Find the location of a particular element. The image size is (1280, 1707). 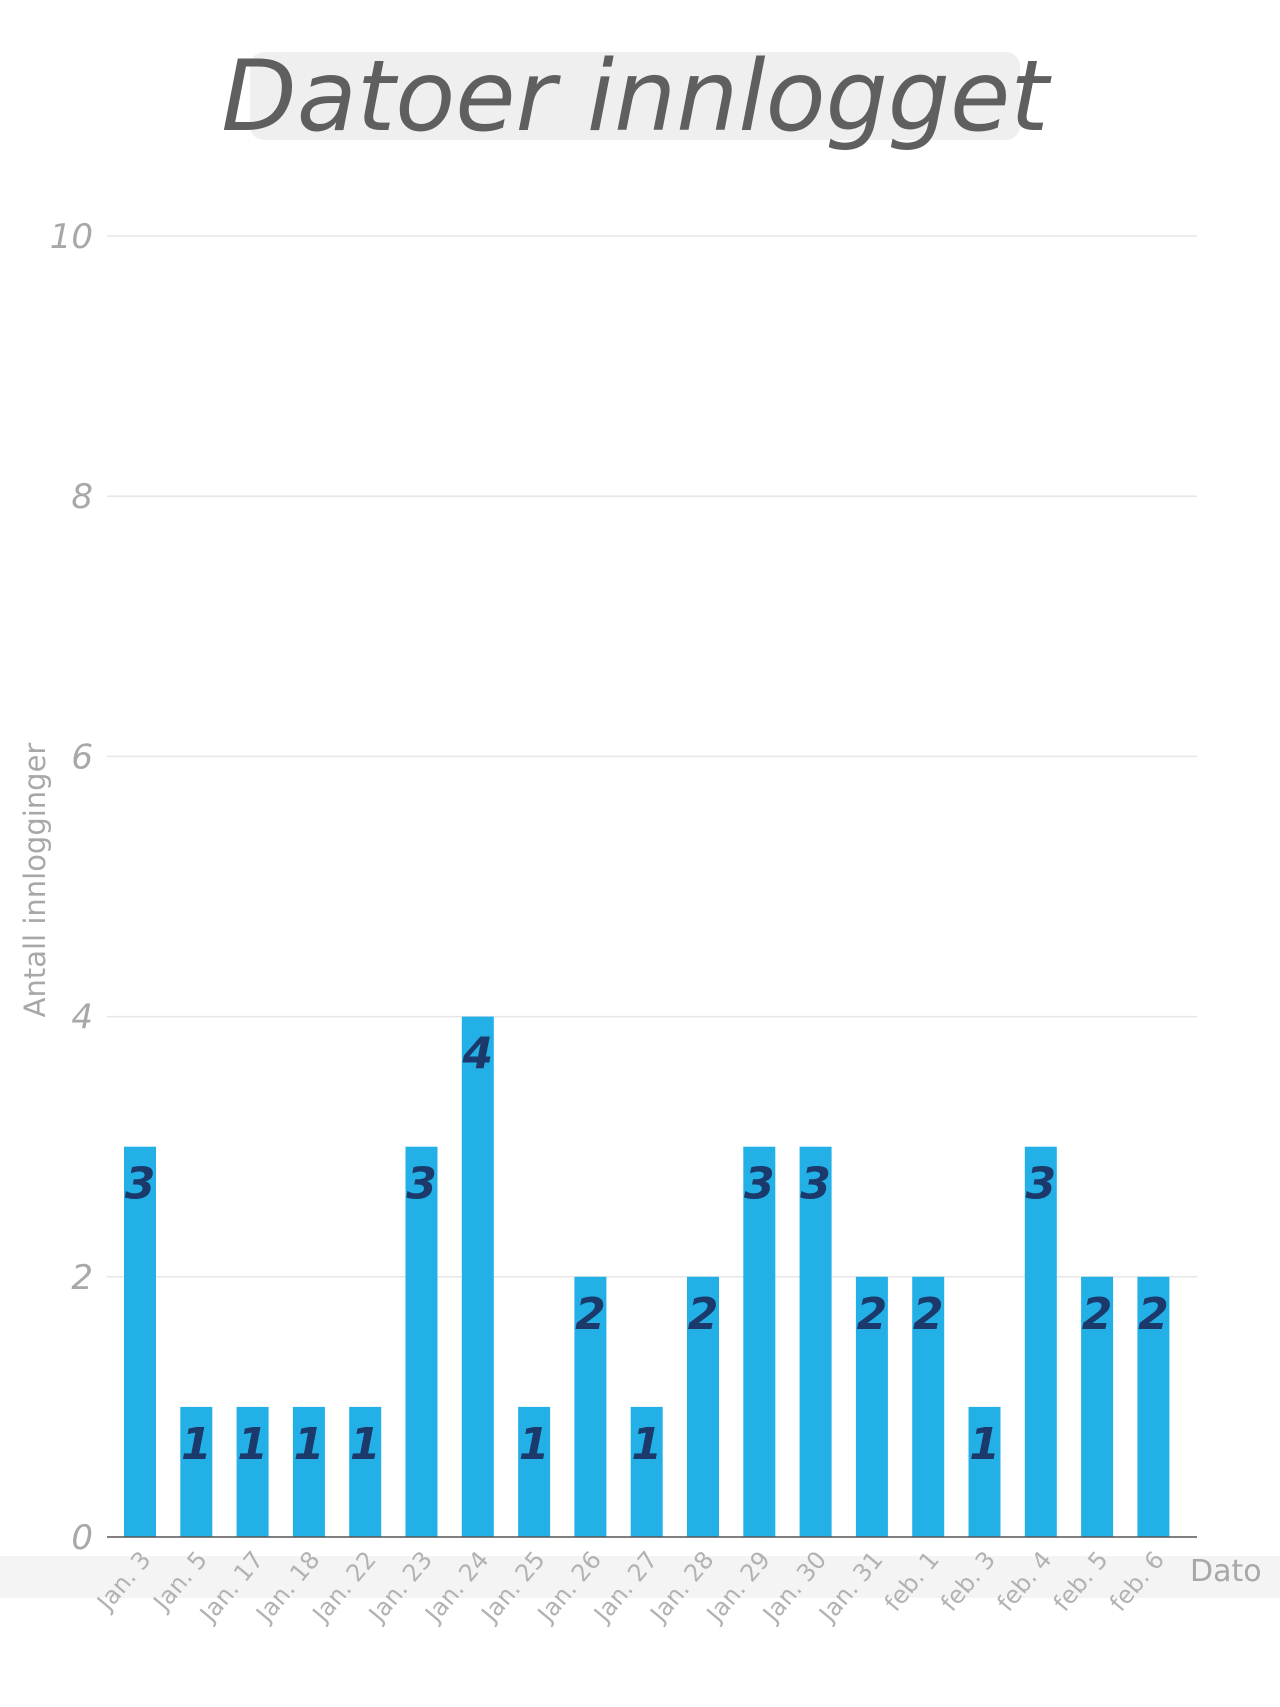

bar-value-label-14: 2 is located at coordinates (928, 1314).